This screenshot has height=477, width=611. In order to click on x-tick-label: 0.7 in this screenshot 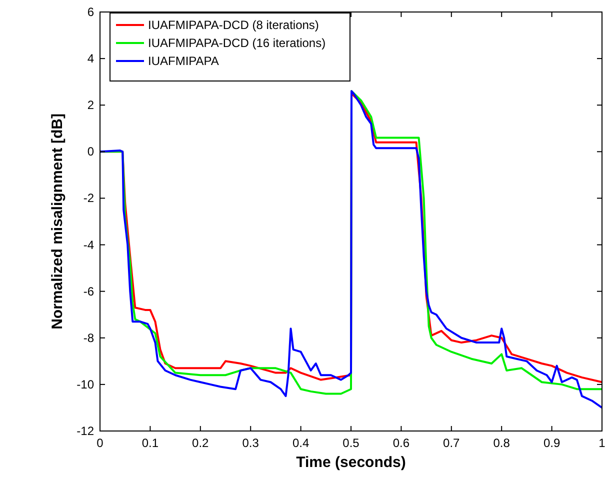, I will do `click(451, 443)`.